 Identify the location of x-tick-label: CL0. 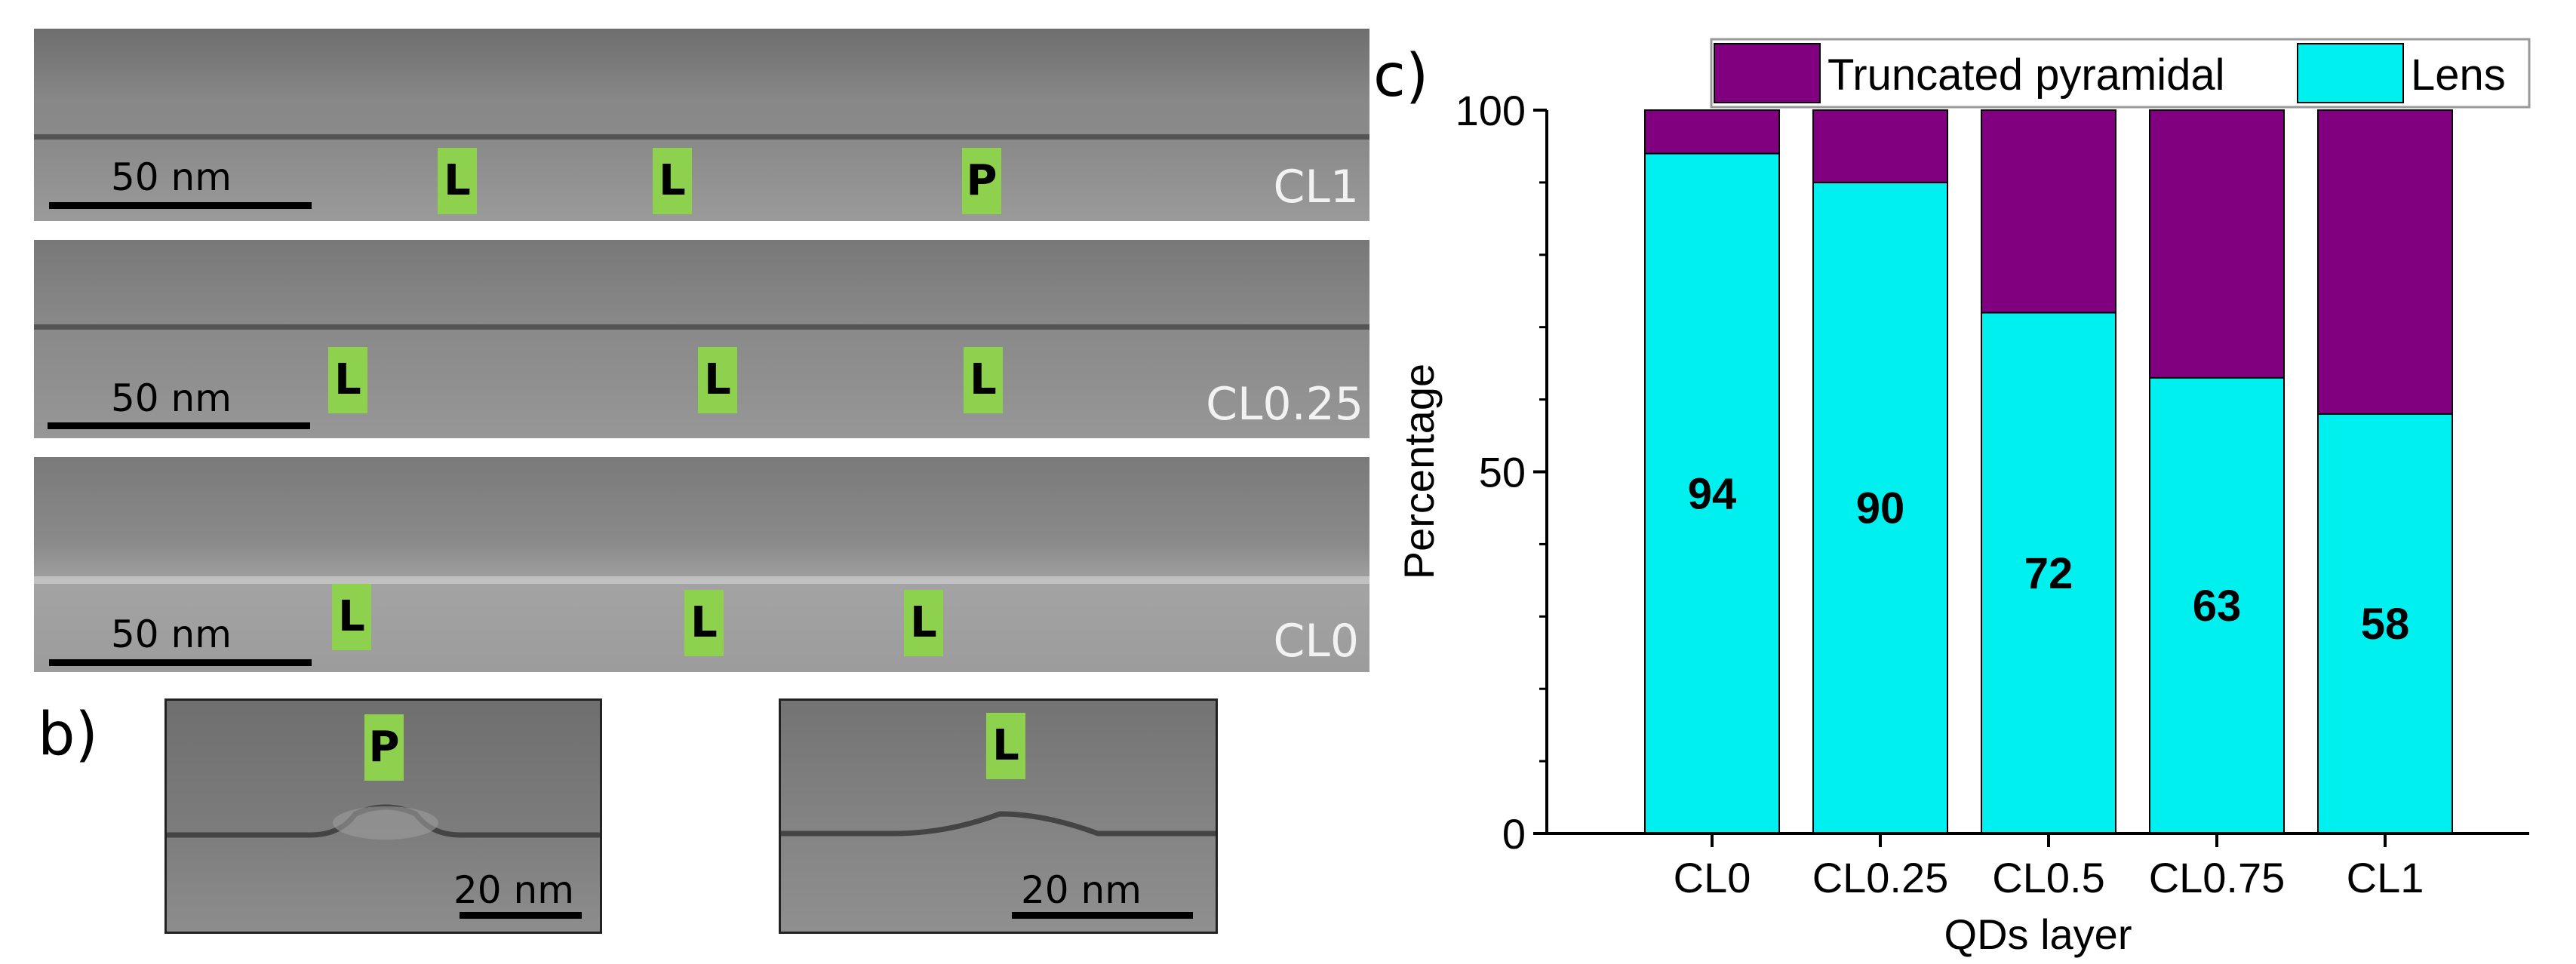
(1712, 877).